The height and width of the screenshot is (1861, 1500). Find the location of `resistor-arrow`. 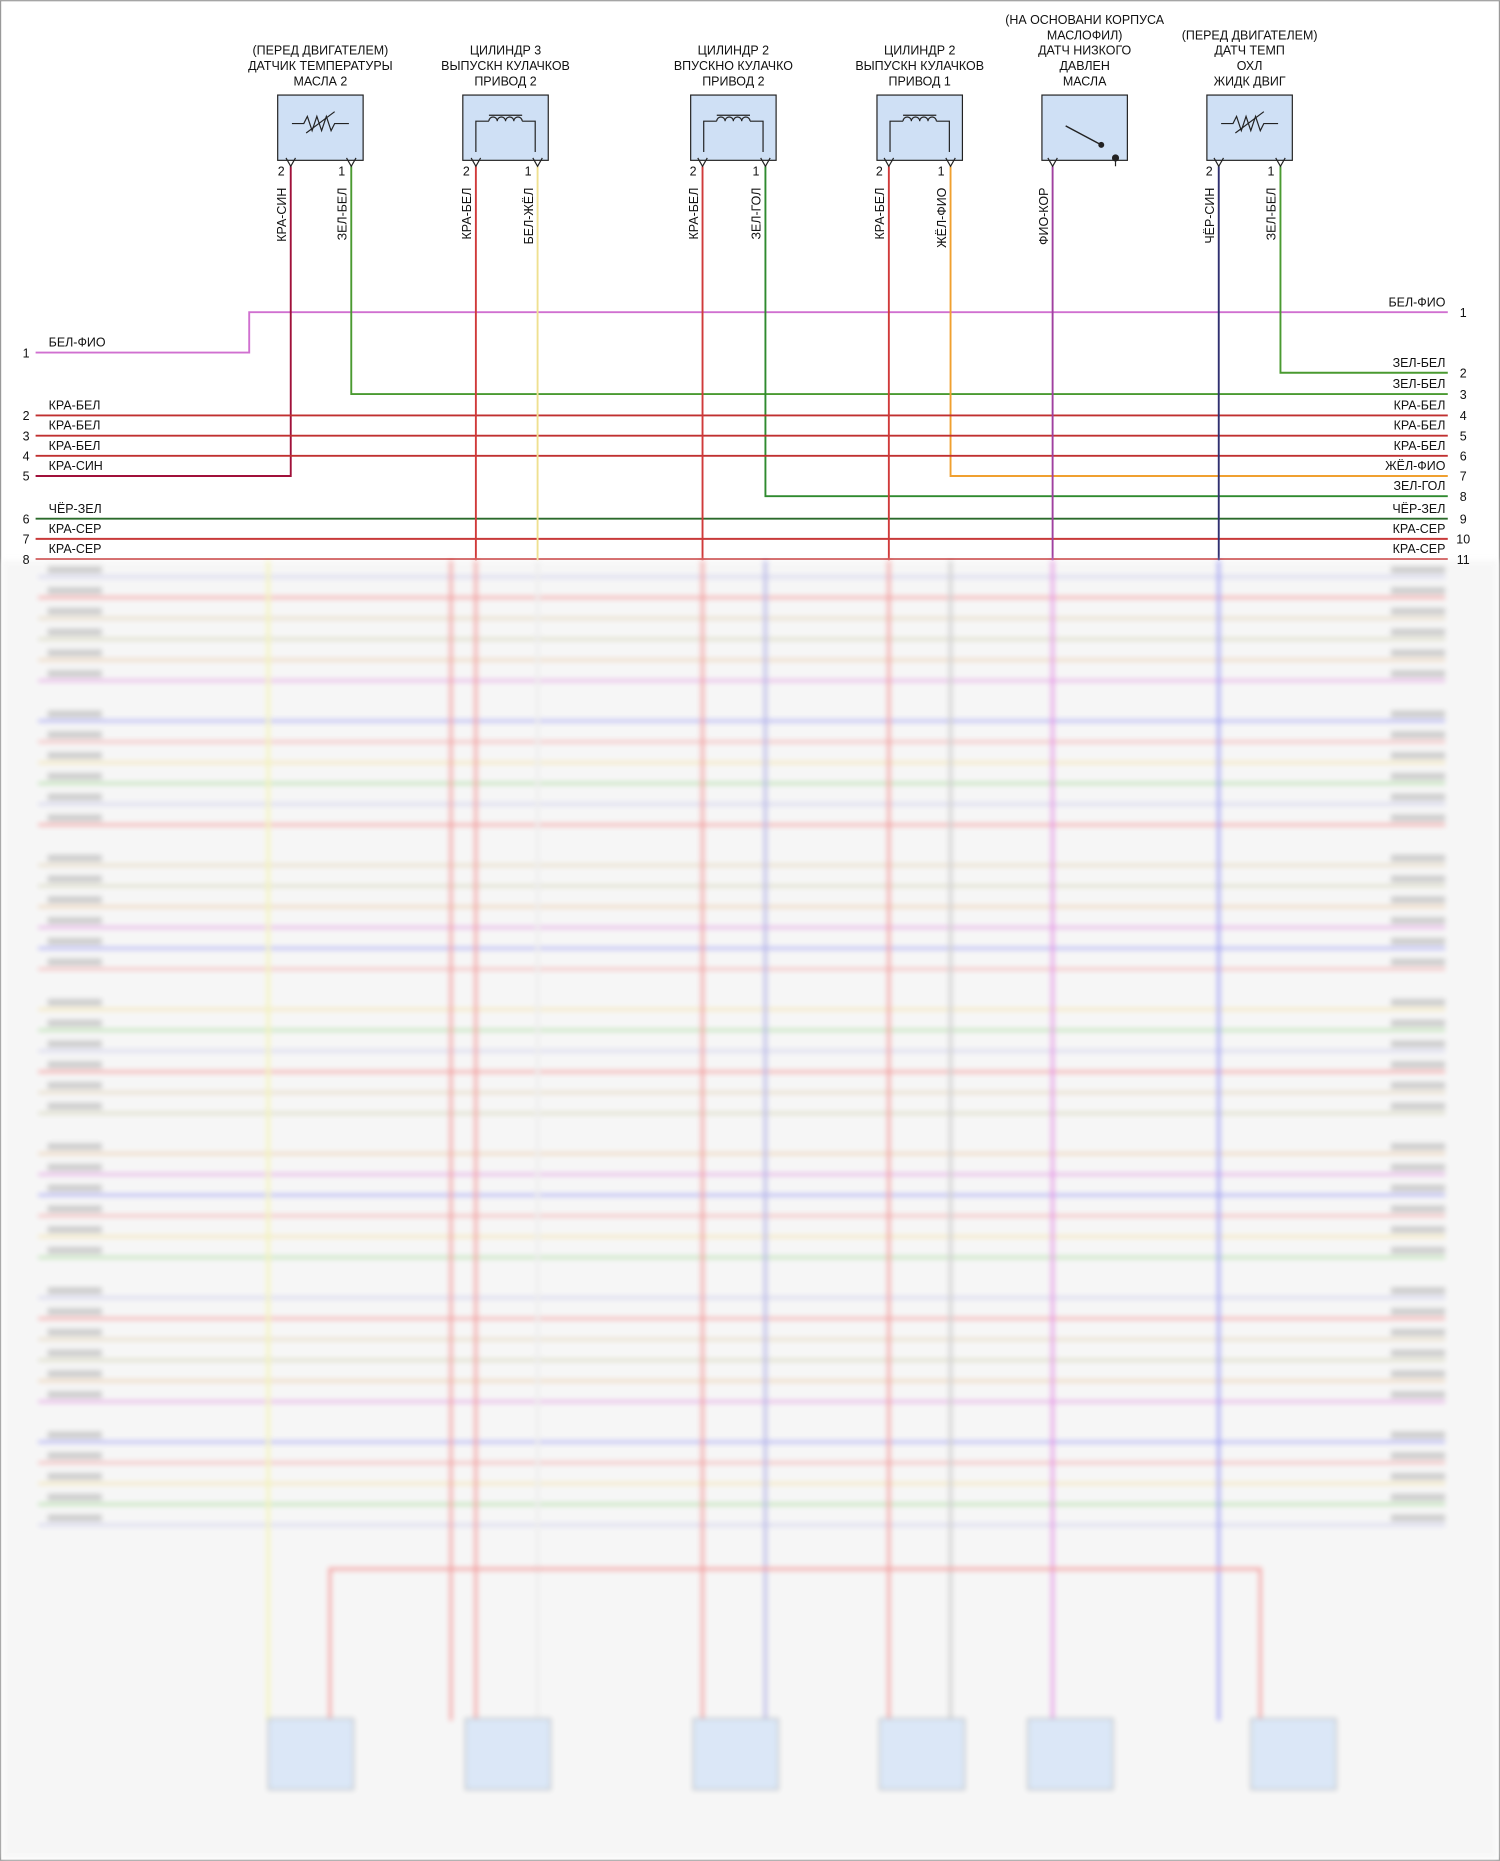

resistor-arrow is located at coordinates (320, 122).